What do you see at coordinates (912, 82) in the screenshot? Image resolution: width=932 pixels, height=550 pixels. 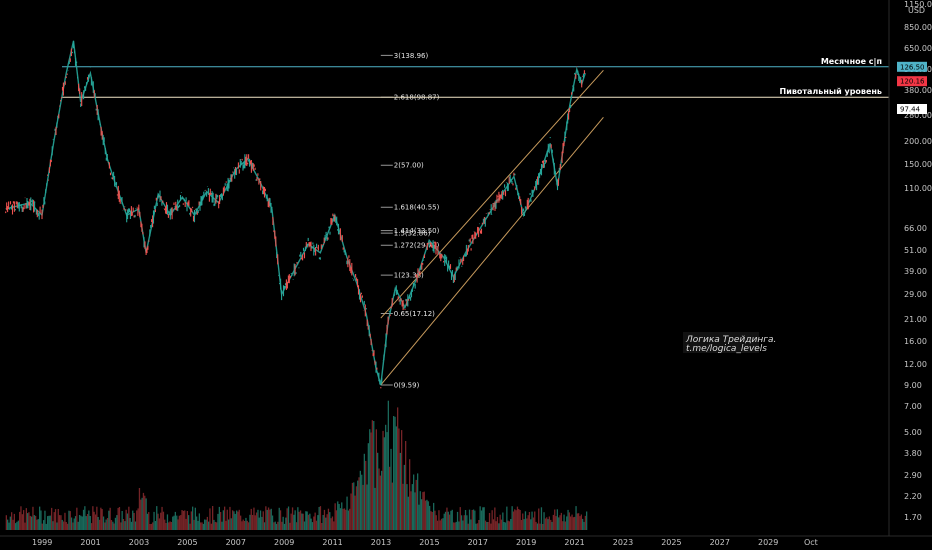 I see `price-badge-value: 120.16` at bounding box center [912, 82].